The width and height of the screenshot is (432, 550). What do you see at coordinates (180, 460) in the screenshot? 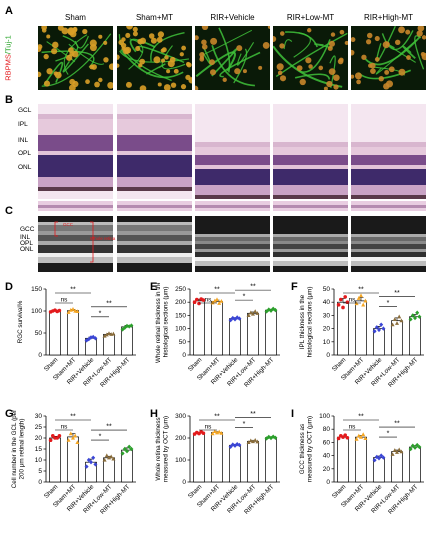
I see `retina-oct-y-tick-label: 100` at bounding box center [180, 460].